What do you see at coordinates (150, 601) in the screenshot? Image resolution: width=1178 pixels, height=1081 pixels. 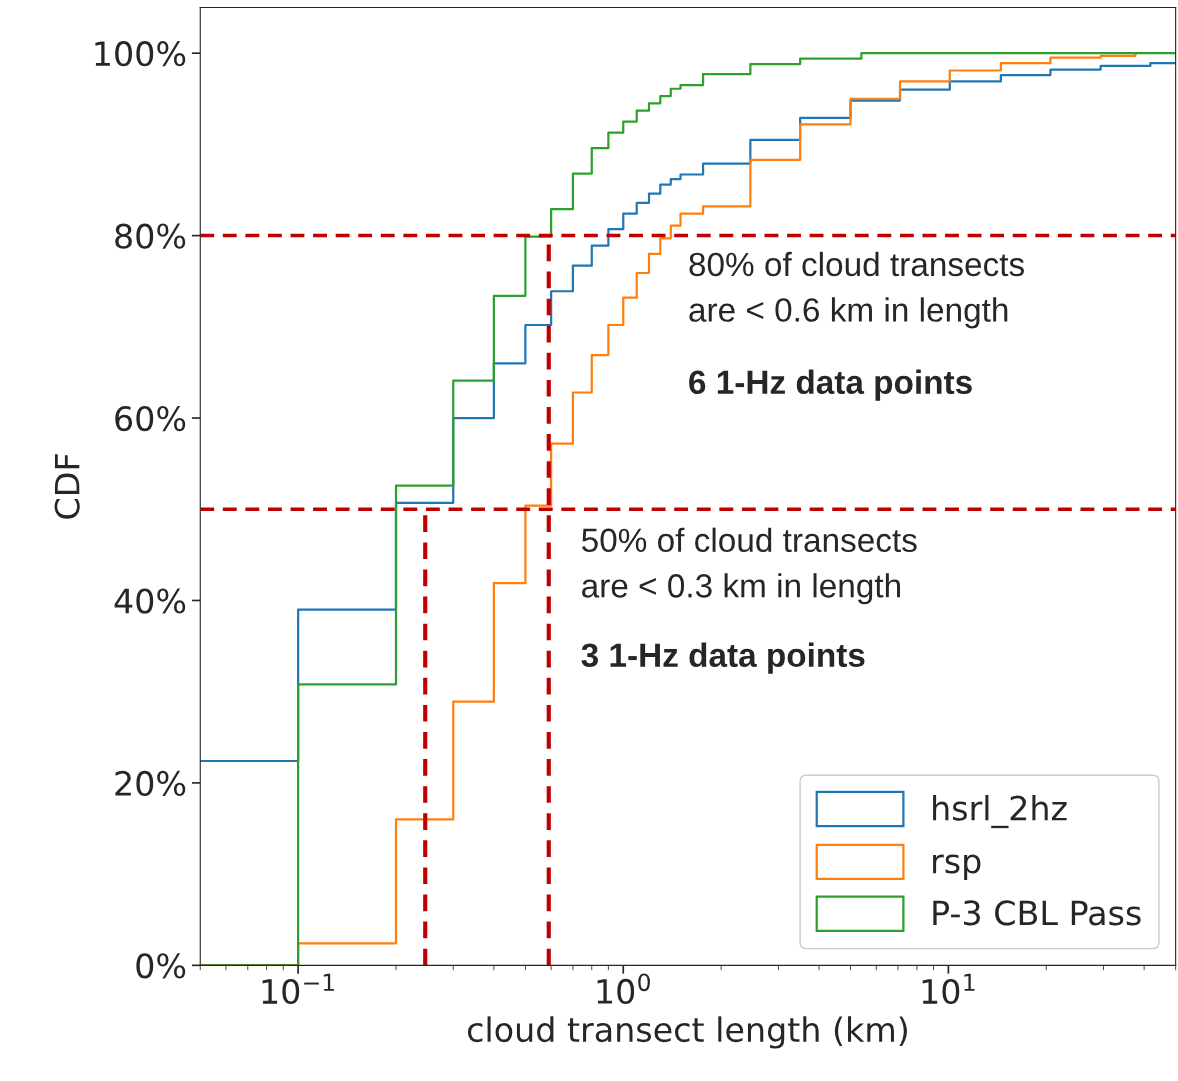 I see `y-tick-label: 40%` at bounding box center [150, 601].